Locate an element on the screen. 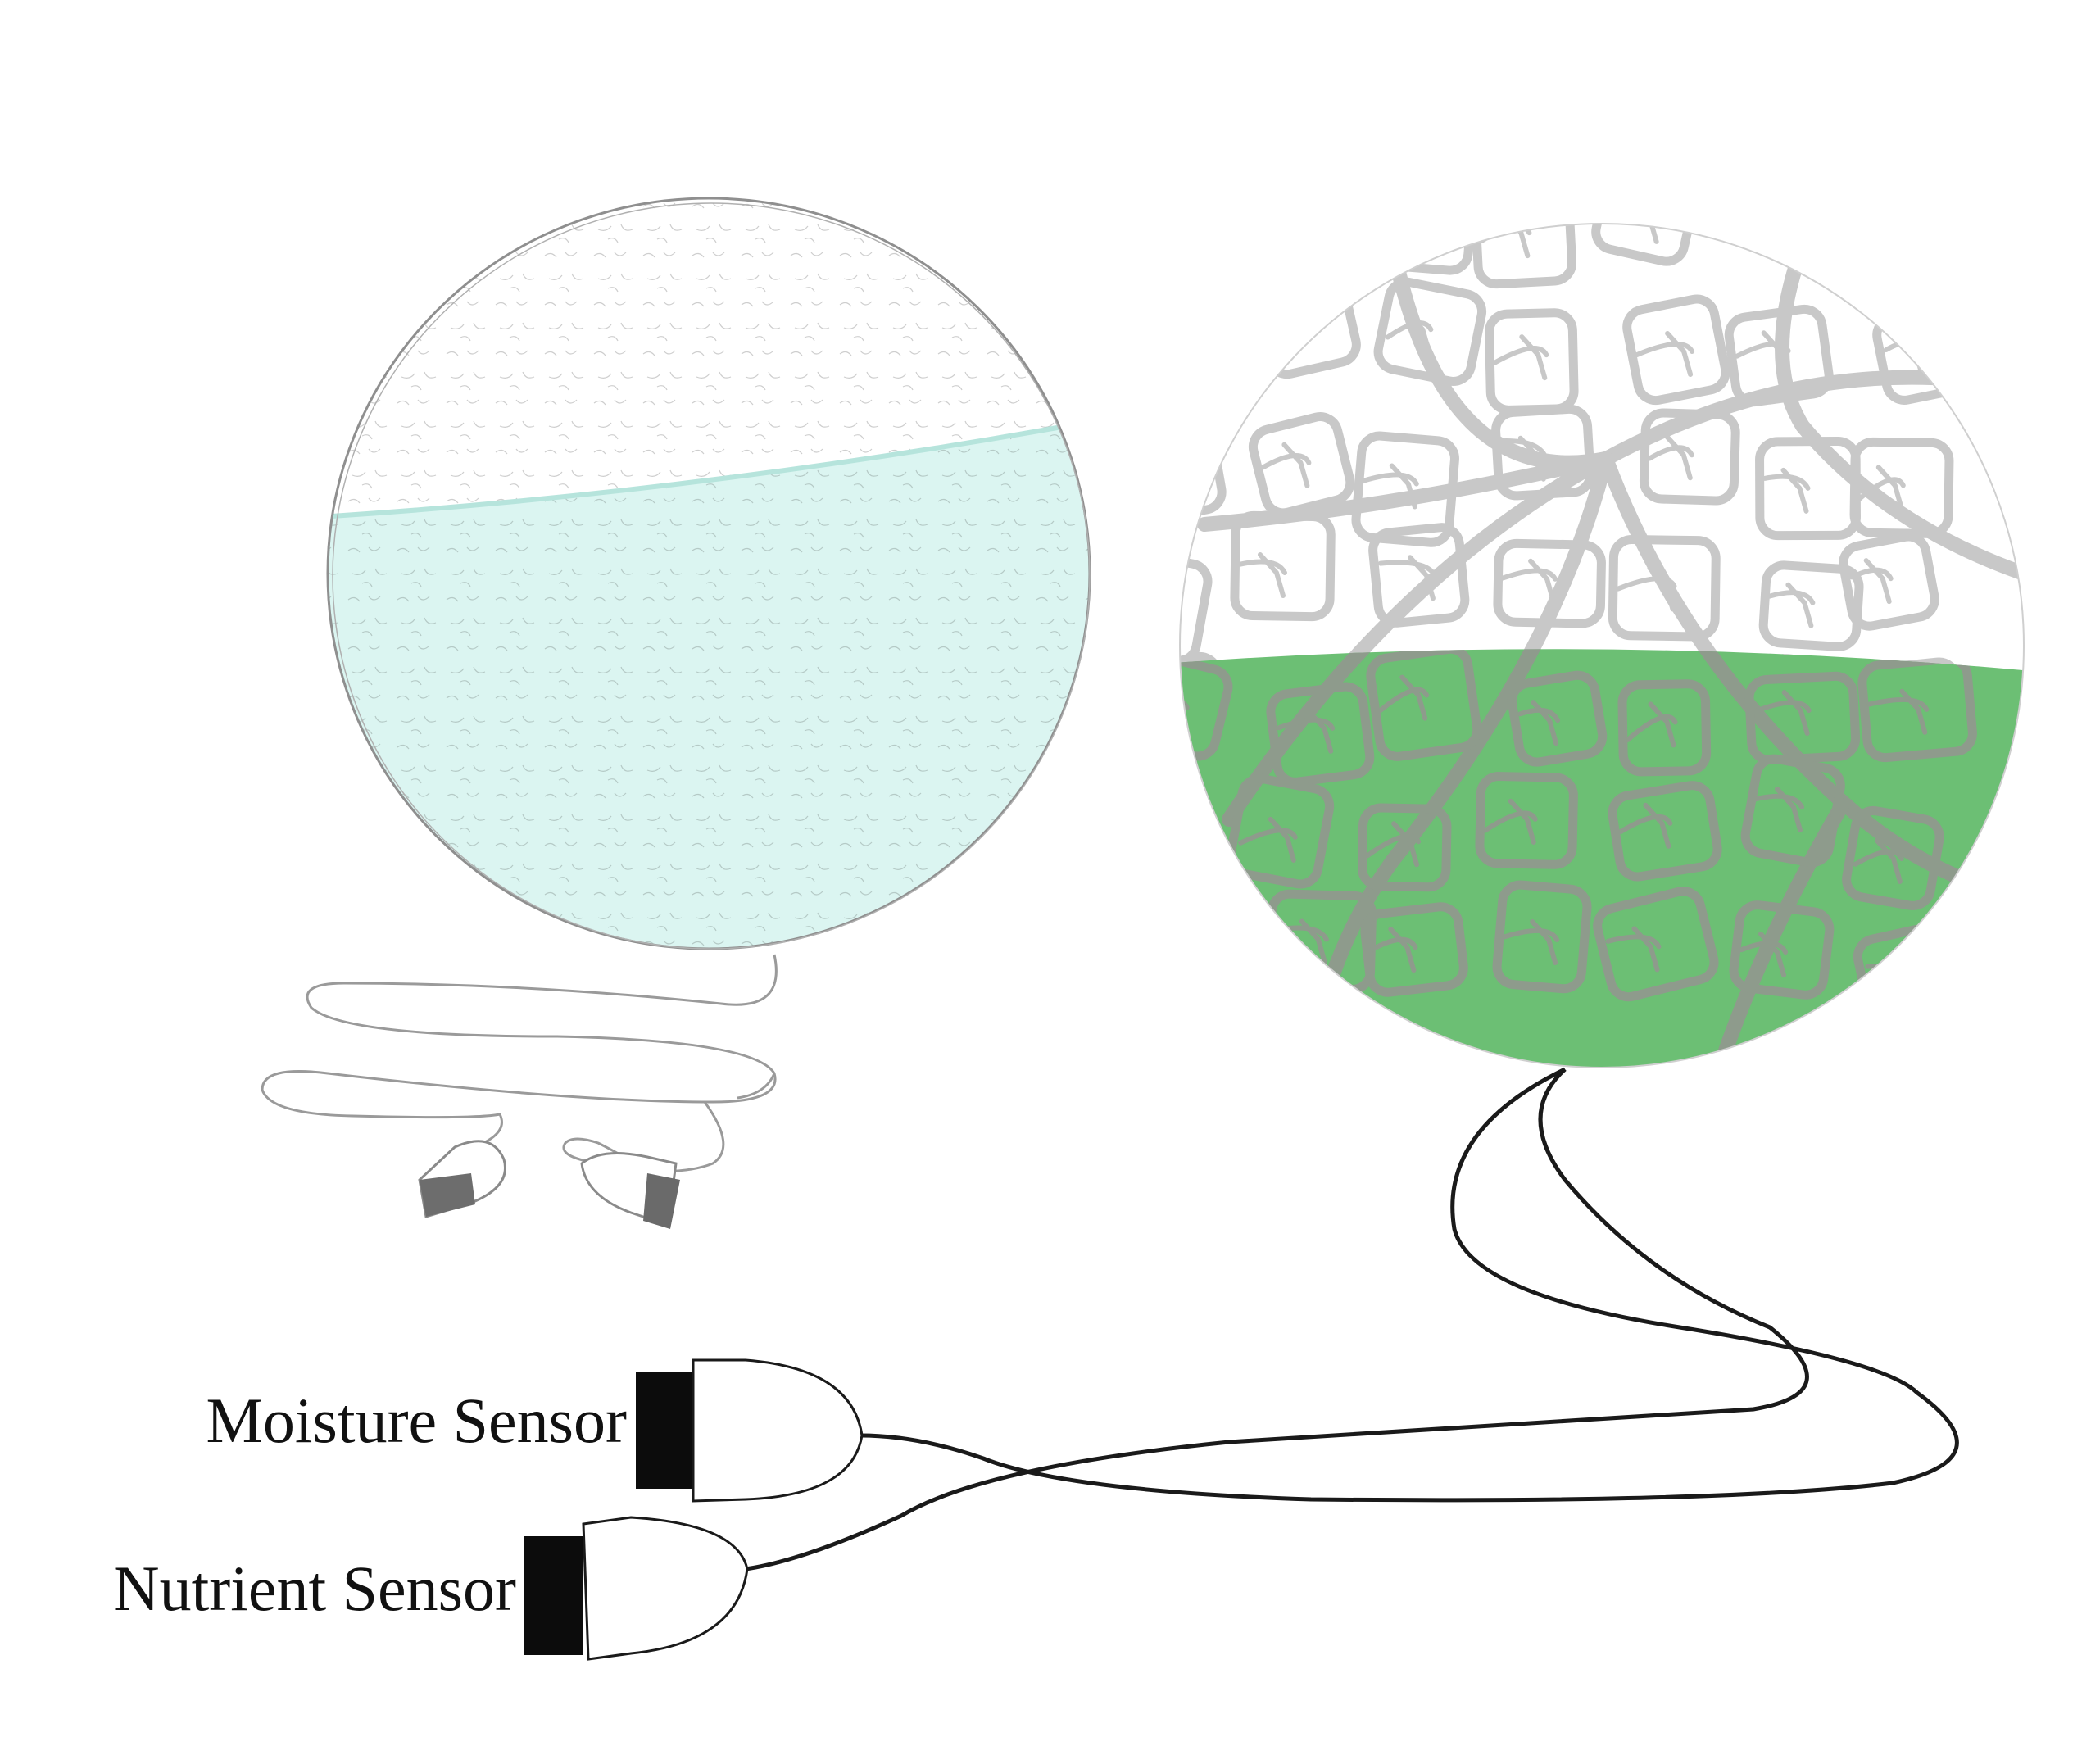  moisture-sensor-plug is located at coordinates (750, 1430).